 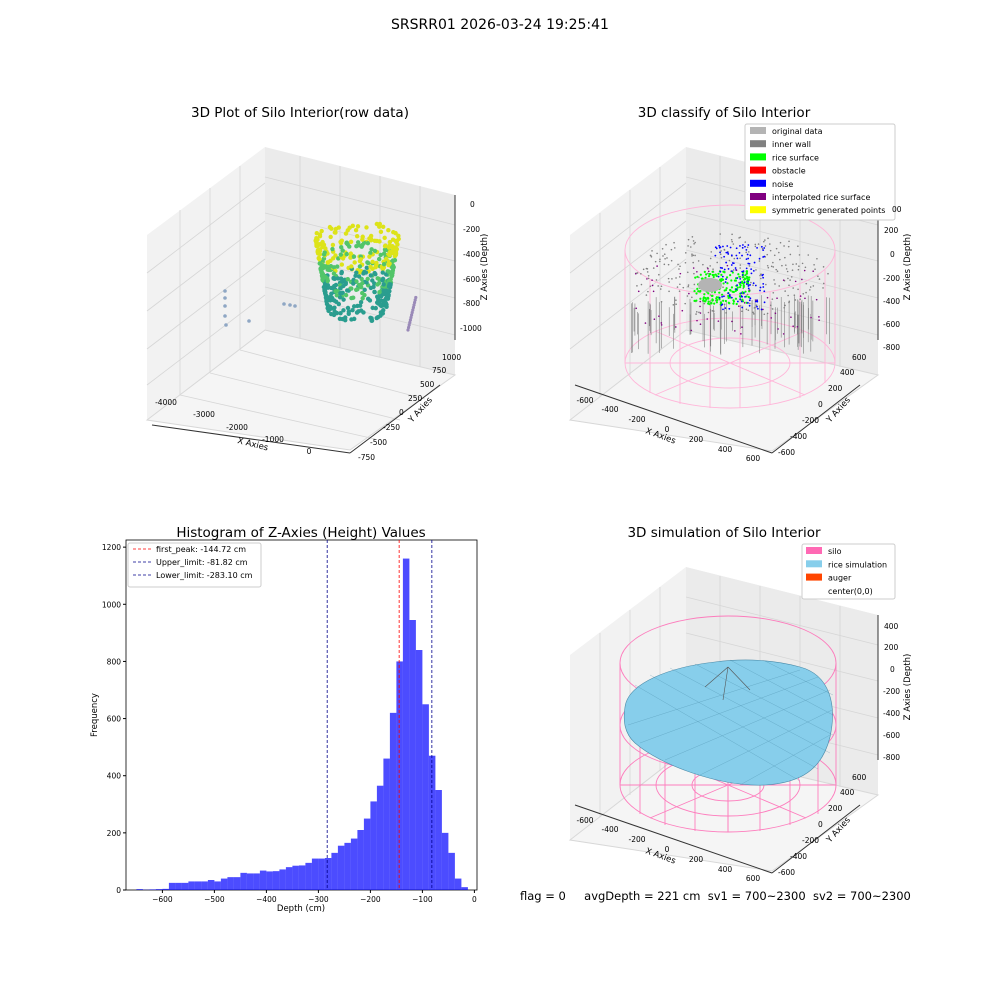 I want to click on x-tick: 0, so click(x=667, y=429).